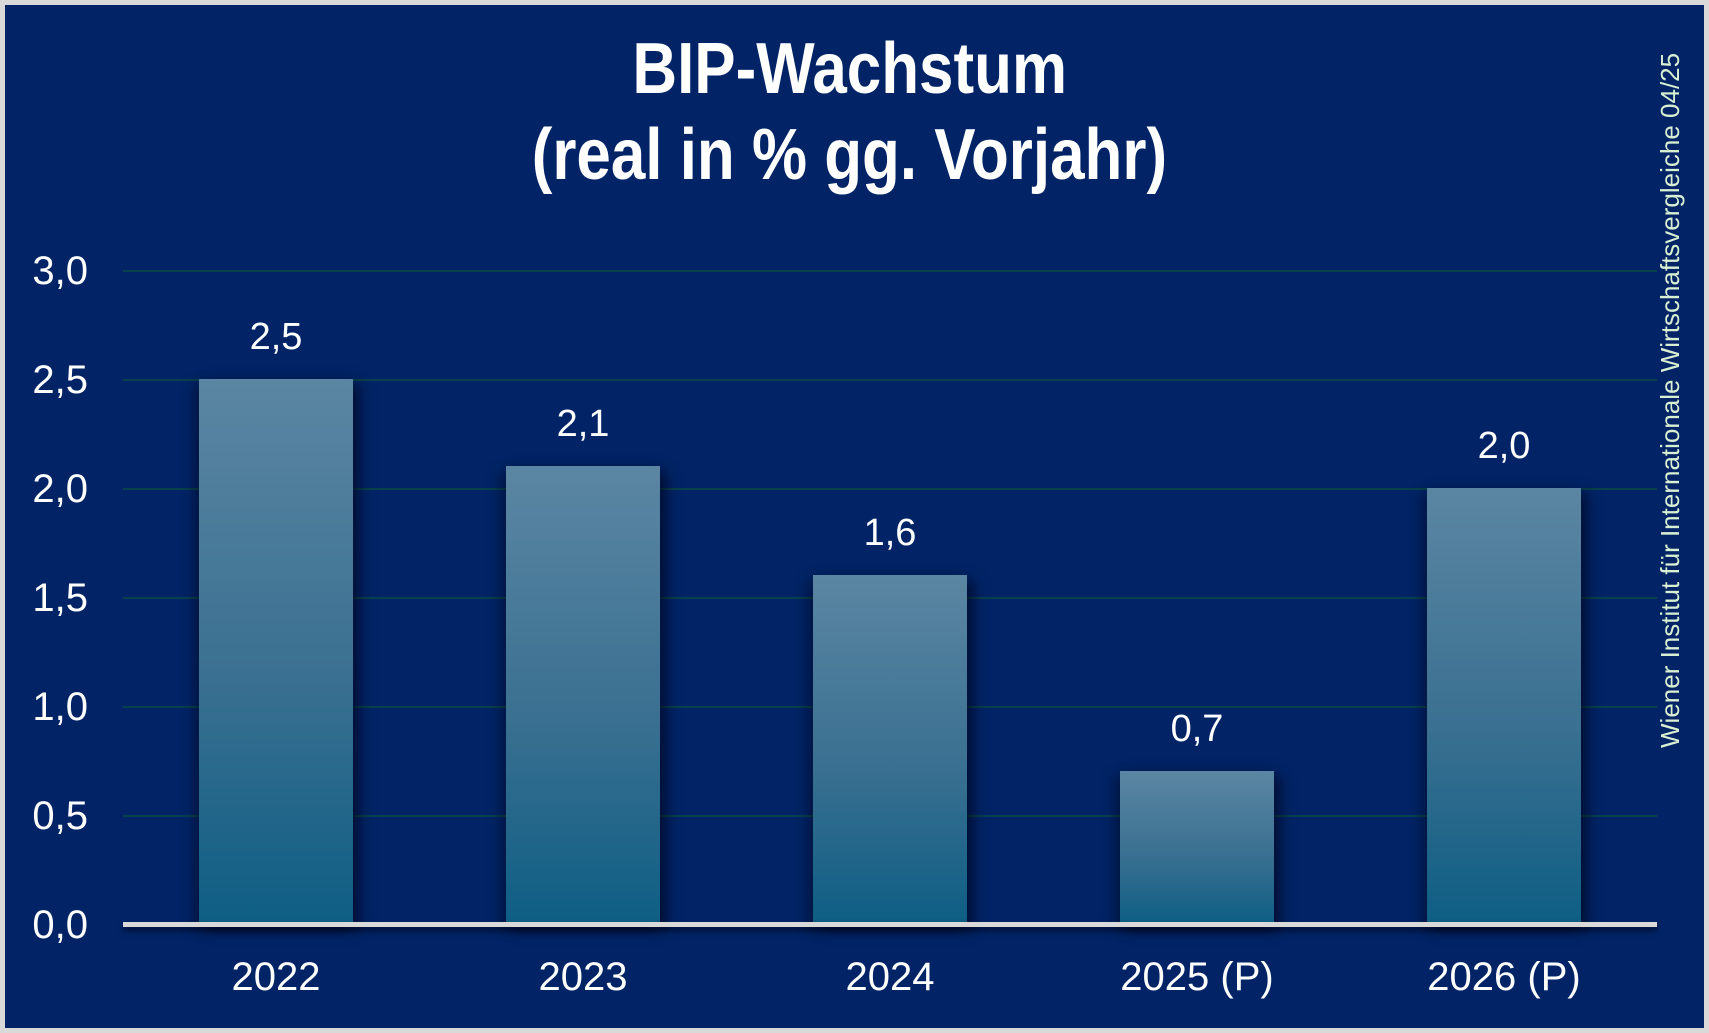 Image resolution: width=1709 pixels, height=1033 pixels. Describe the element at coordinates (583, 695) in the screenshot. I see `bar-2023` at that location.